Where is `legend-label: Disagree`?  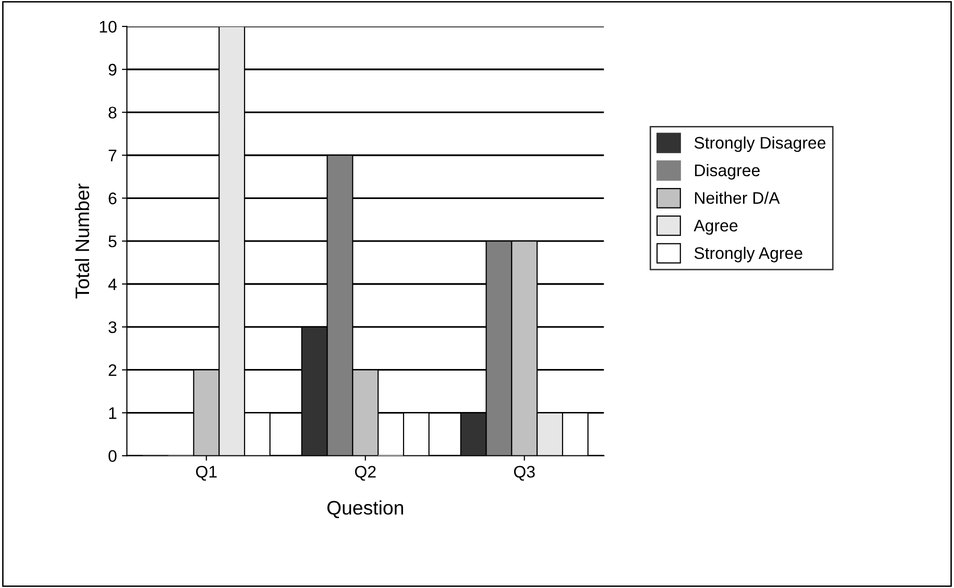 legend-label: Disagree is located at coordinates (727, 172).